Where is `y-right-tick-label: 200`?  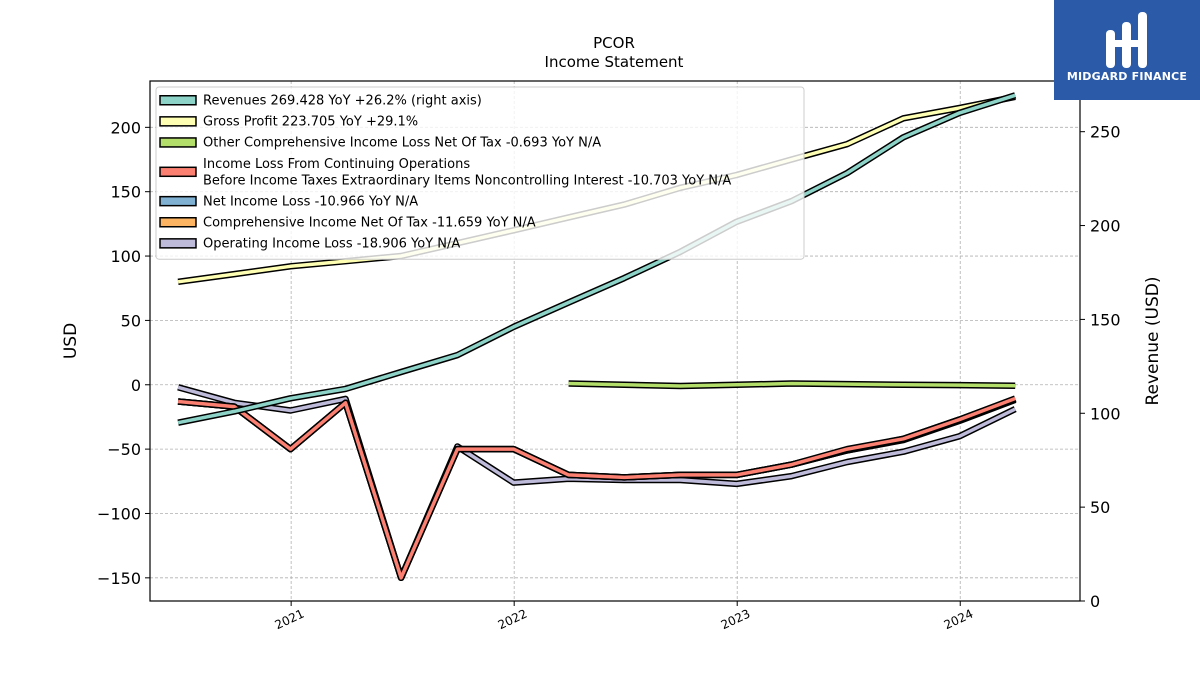 y-right-tick-label: 200 is located at coordinates (1105, 226).